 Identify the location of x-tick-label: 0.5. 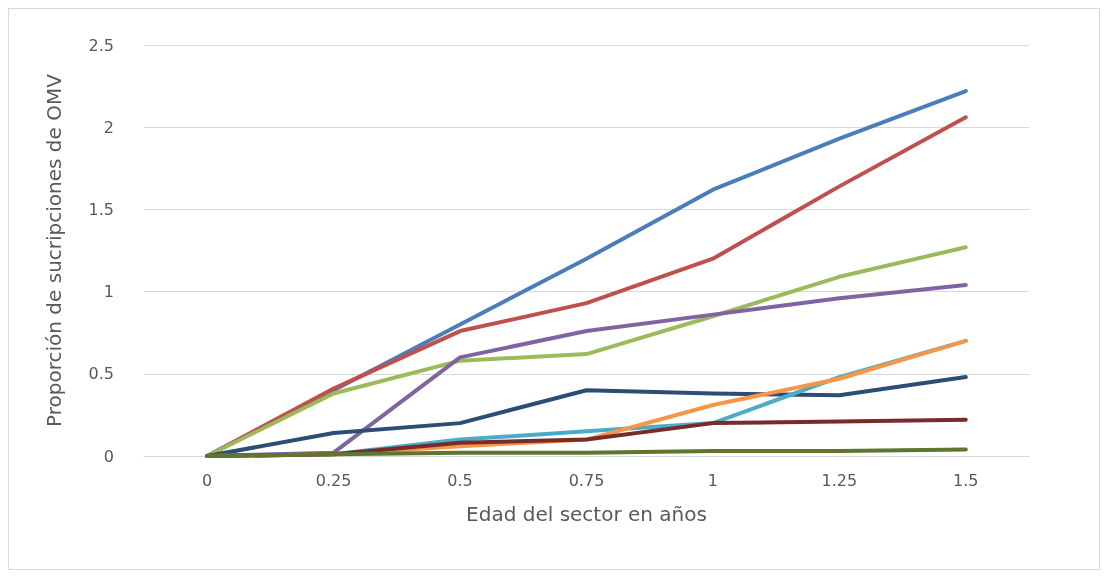
(460, 480).